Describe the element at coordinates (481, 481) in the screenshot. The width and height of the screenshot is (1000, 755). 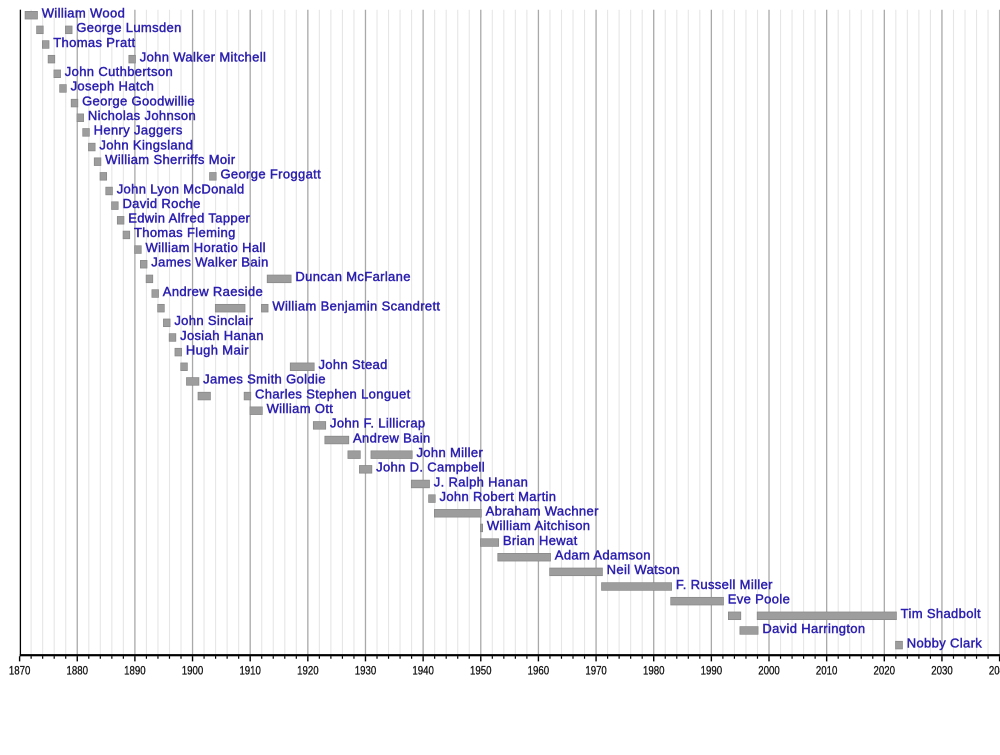
I see `svg-text: J. Ralph Hanan` at that location.